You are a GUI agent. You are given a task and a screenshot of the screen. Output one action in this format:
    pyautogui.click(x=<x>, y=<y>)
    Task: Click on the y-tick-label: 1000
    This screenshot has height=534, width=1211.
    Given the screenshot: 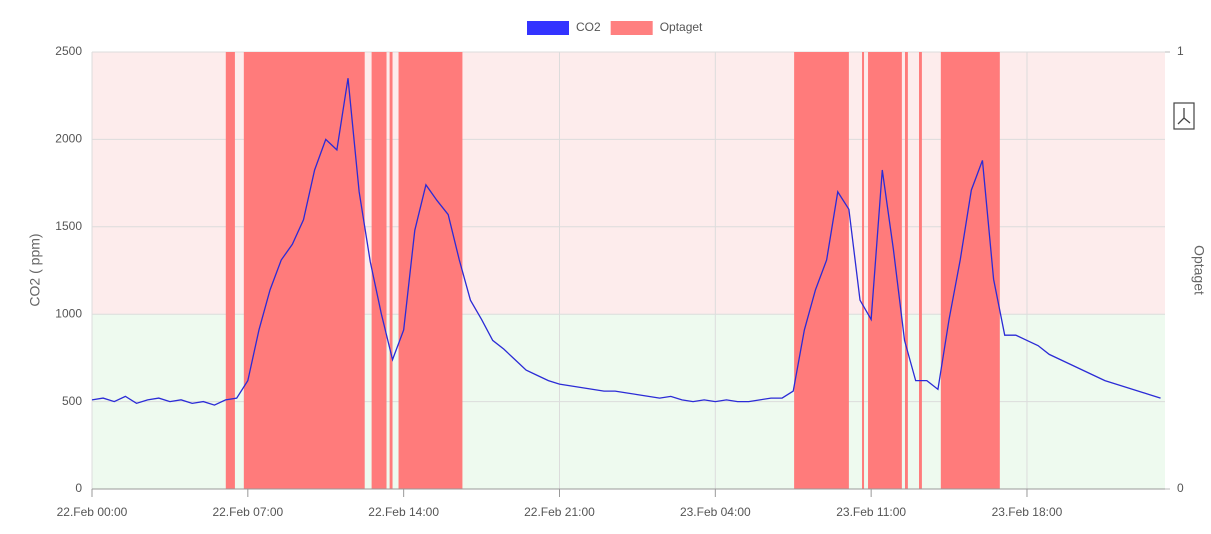 What is the action you would take?
    pyautogui.click(x=68, y=313)
    